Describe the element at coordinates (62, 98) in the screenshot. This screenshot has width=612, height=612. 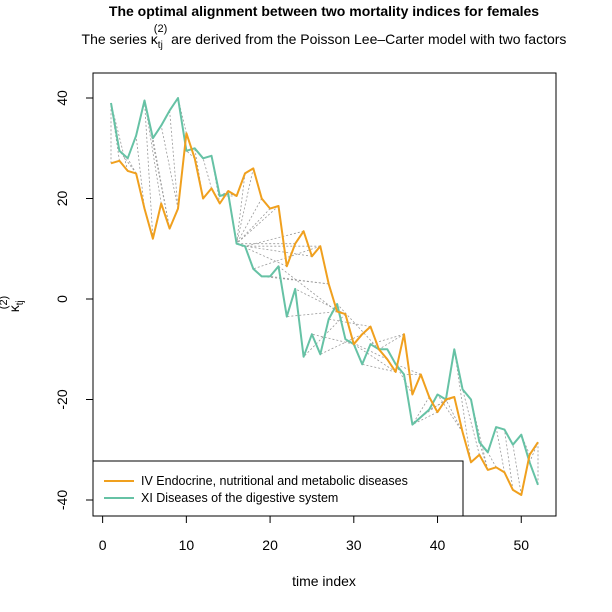
I see `y-tick-label: 40` at that location.